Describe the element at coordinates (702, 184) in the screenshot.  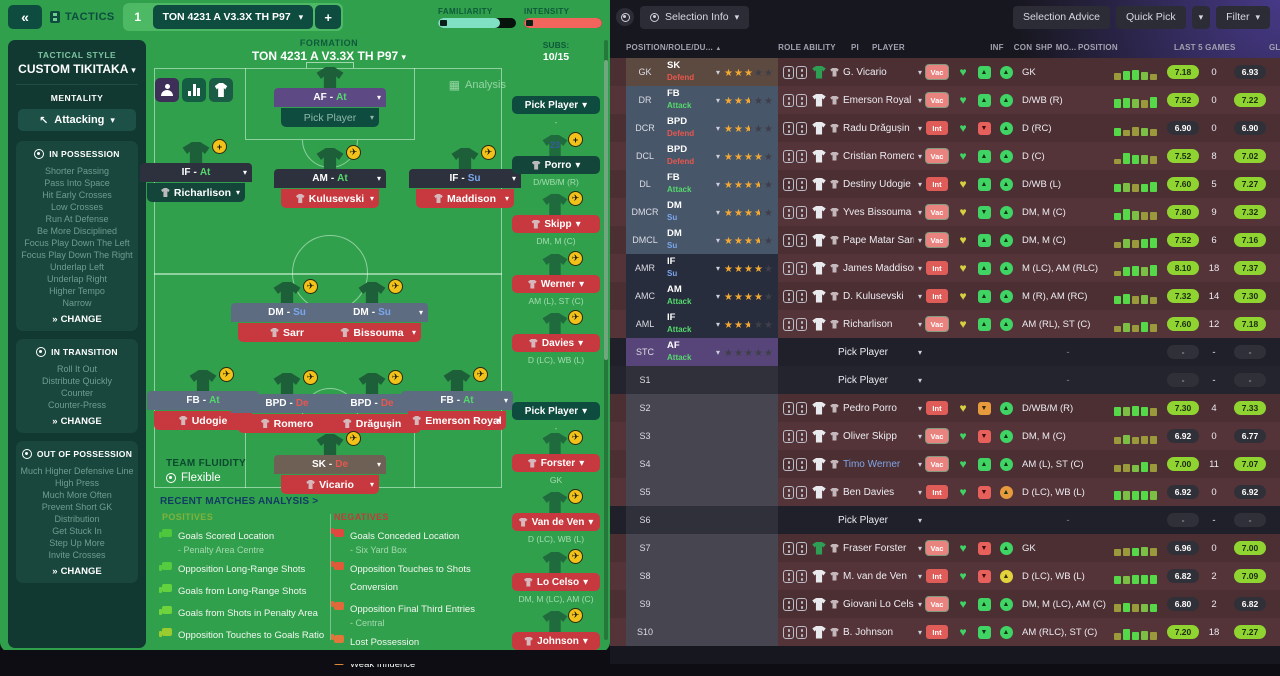
I see `position-role-block: DL FB Attack ▾ ★★★★ ★` at that location.